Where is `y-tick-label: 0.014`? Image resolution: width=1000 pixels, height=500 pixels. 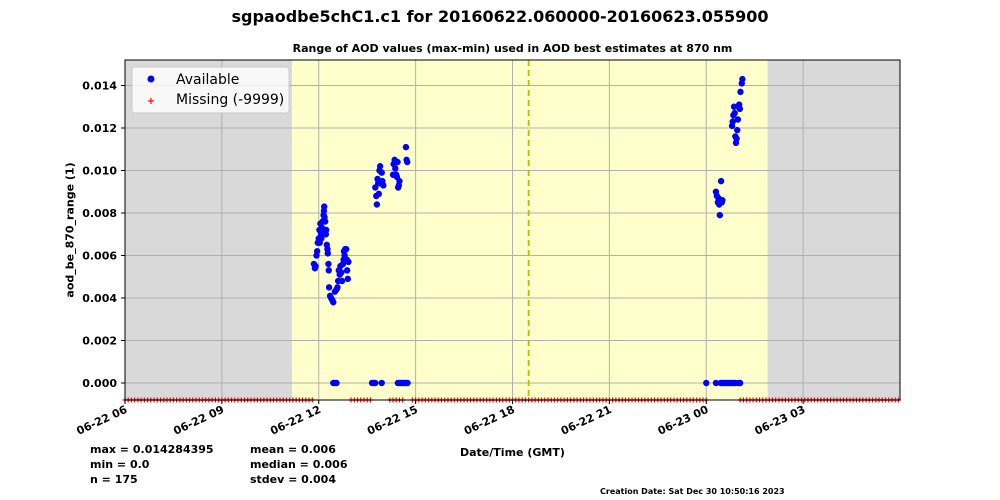
y-tick-label: 0.014 is located at coordinates (99, 86).